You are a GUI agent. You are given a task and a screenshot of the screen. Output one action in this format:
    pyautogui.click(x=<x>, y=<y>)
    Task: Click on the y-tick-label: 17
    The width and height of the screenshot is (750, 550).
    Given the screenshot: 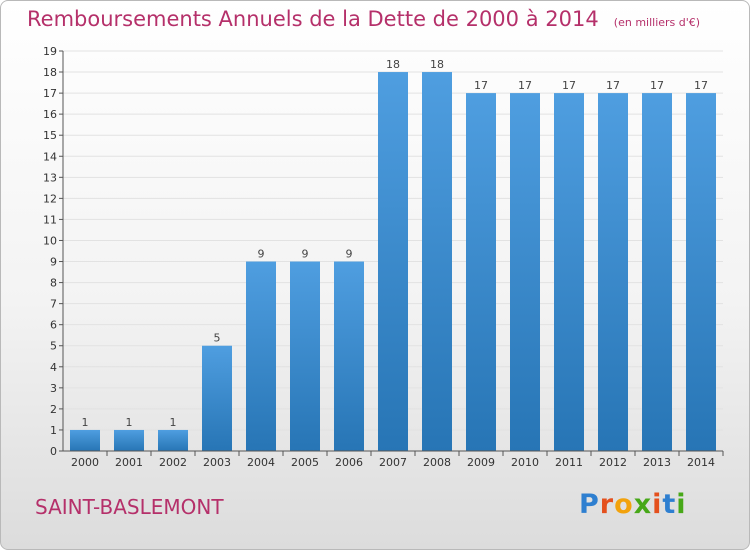 What is the action you would take?
    pyautogui.click(x=50, y=93)
    